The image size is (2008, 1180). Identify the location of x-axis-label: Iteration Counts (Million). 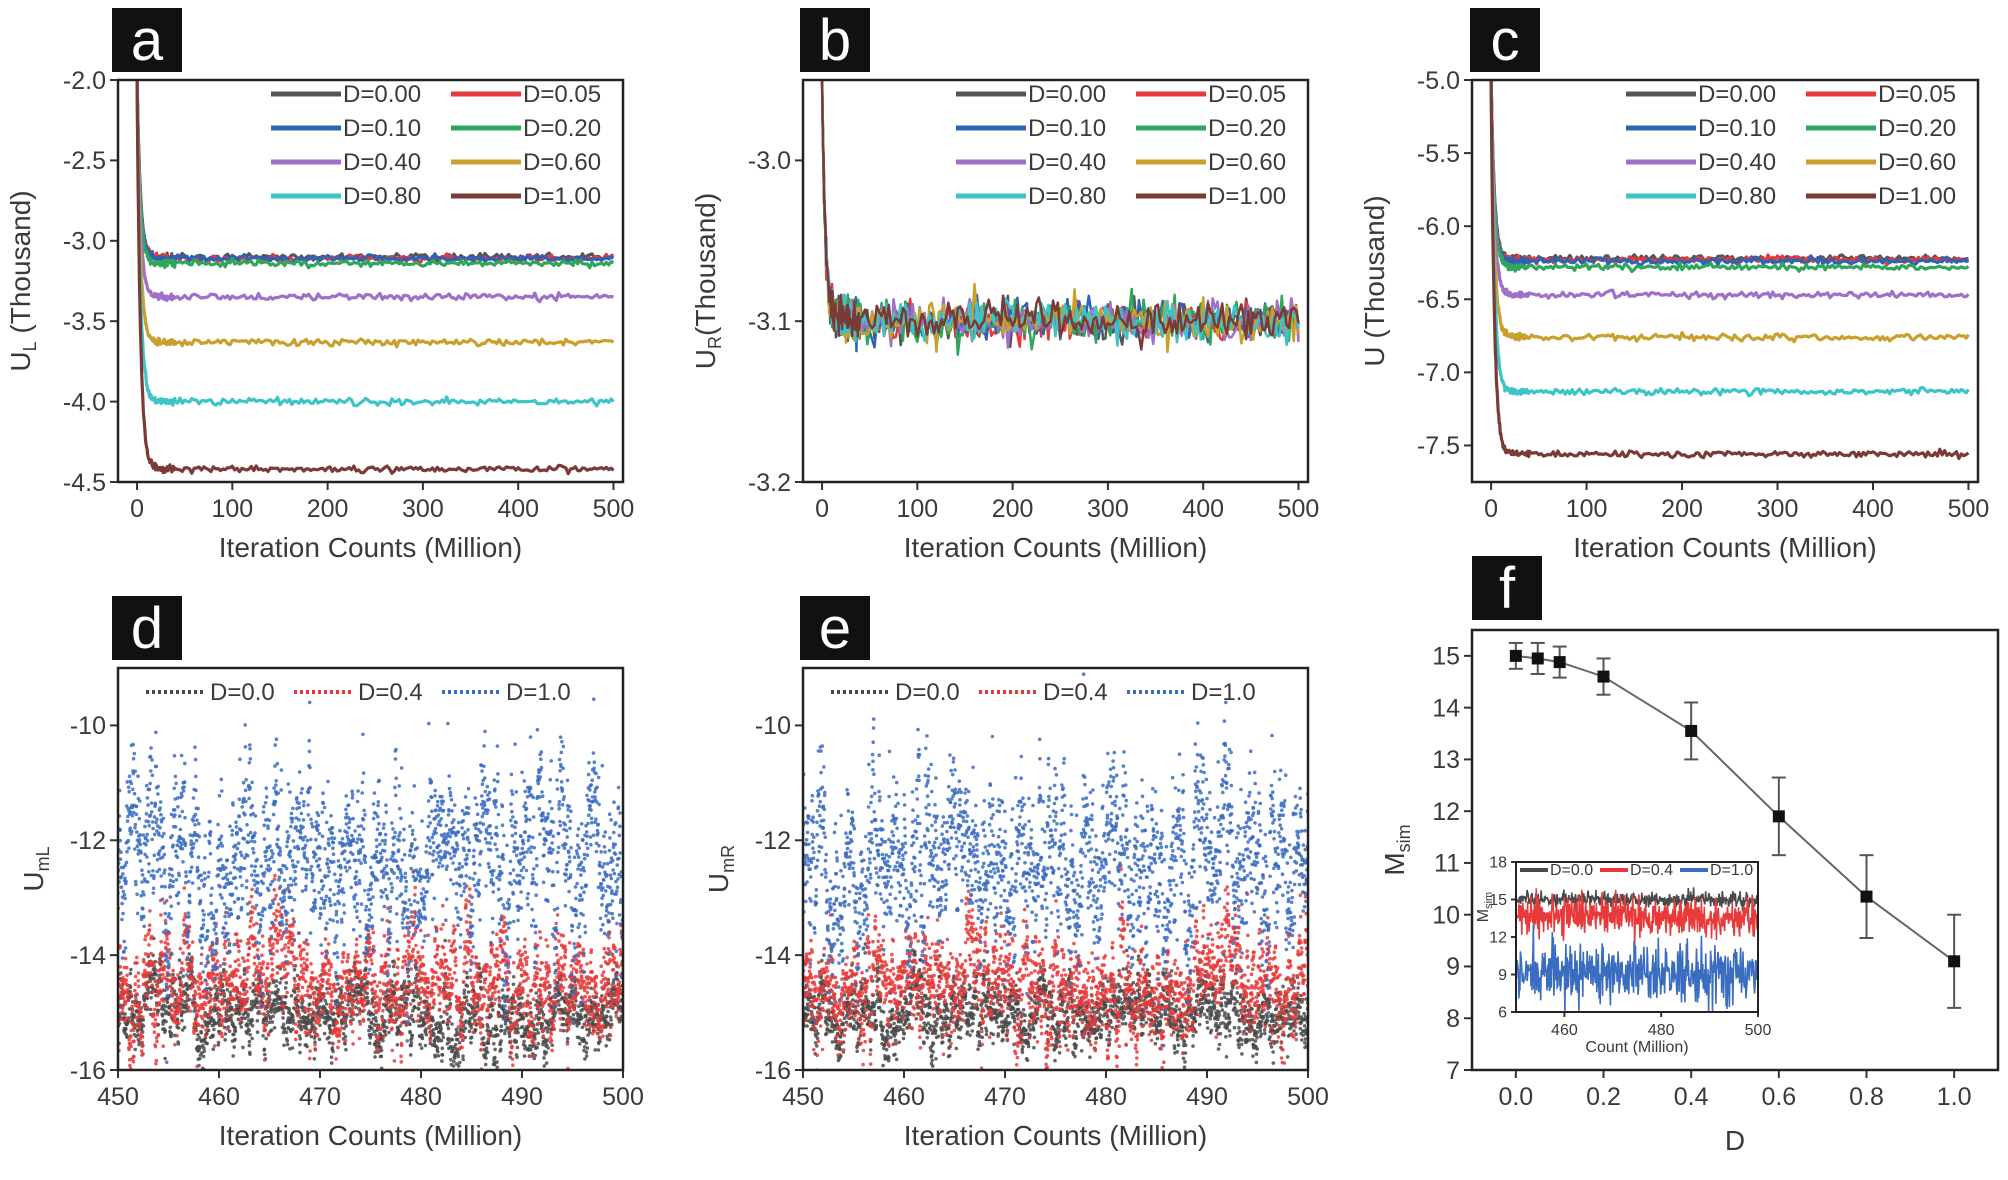
(1724, 547).